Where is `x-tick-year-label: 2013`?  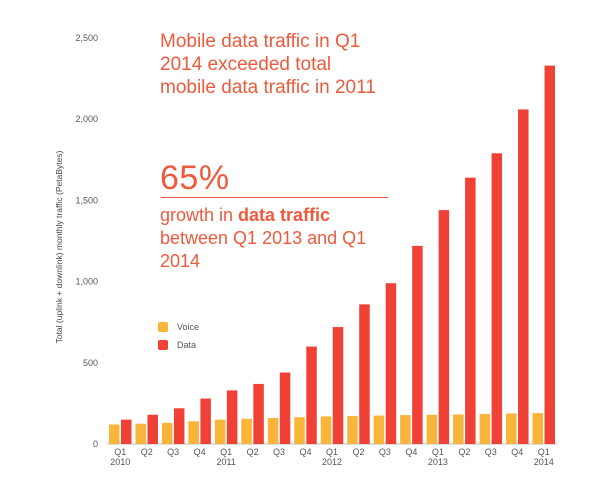
x-tick-year-label: 2013 is located at coordinates (438, 462).